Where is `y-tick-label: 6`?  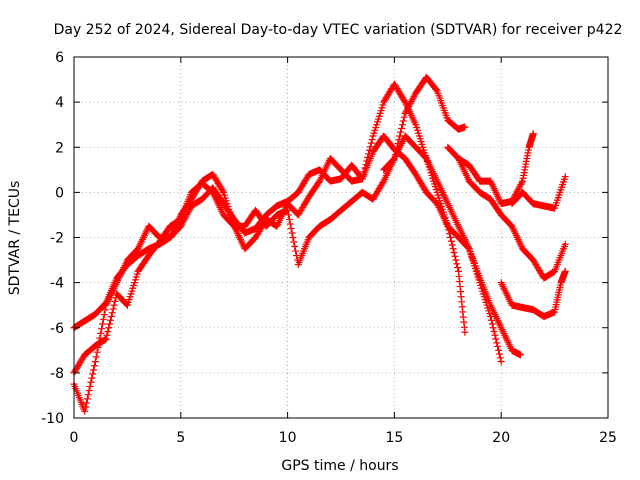
y-tick-label: 6 is located at coordinates (59, 58).